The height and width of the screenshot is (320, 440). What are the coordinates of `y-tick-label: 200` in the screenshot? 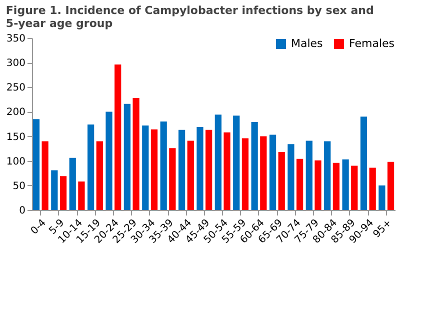 It's located at (16, 112).